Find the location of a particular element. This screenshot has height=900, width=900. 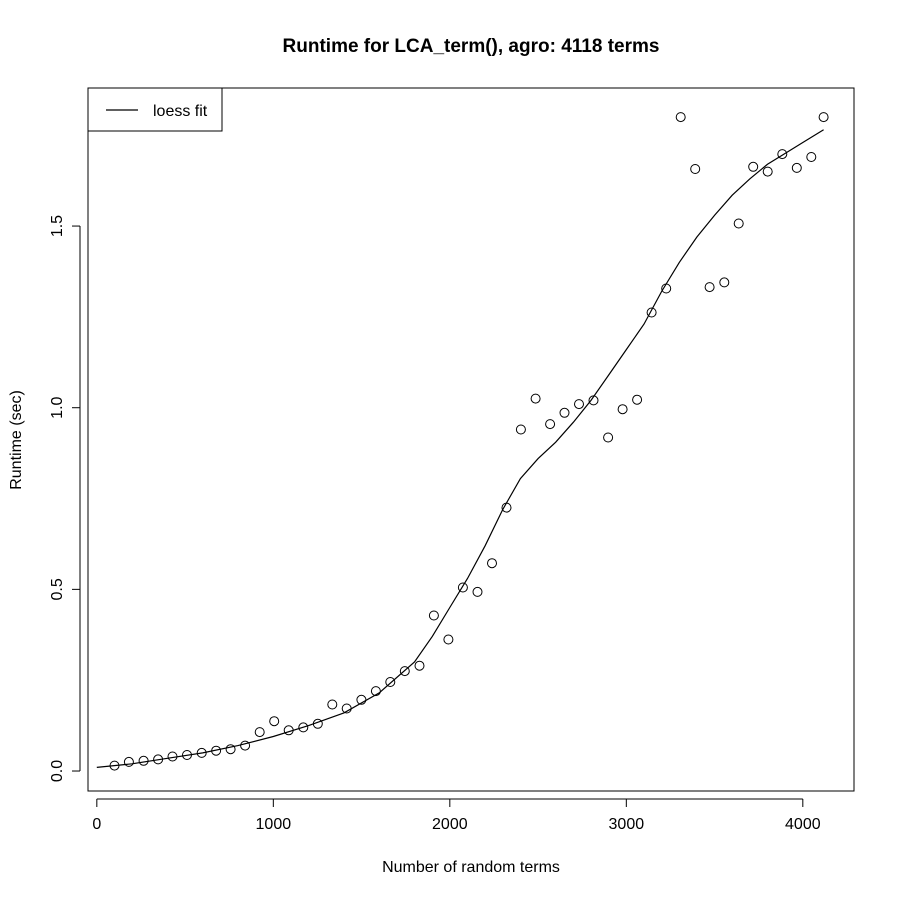

x-tick-label: 4000 is located at coordinates (803, 824).